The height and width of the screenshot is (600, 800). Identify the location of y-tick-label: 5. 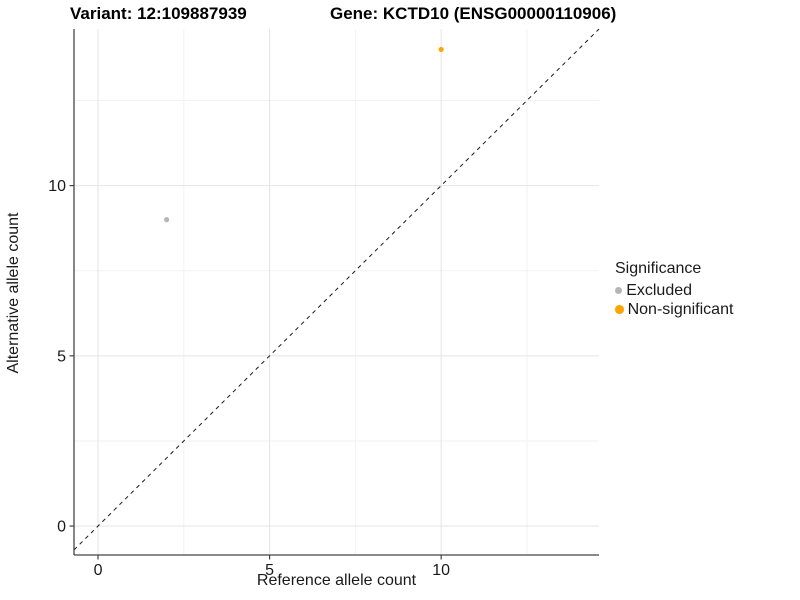
(61, 356).